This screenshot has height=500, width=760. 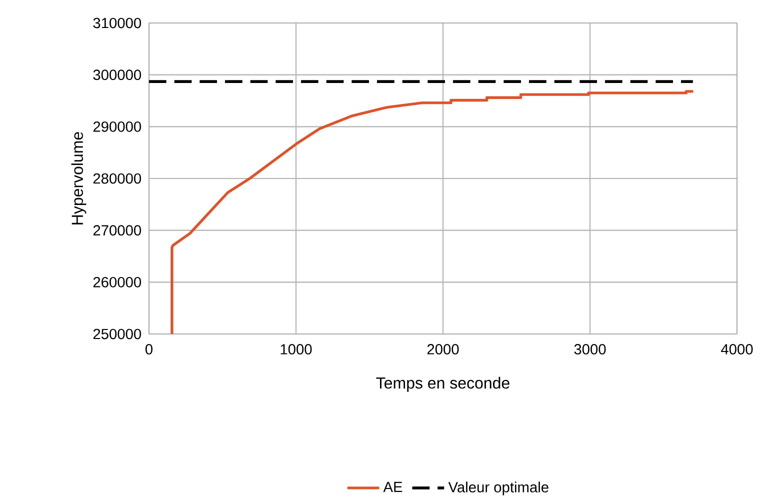 I want to click on x-tick-label: 0, so click(x=148, y=349).